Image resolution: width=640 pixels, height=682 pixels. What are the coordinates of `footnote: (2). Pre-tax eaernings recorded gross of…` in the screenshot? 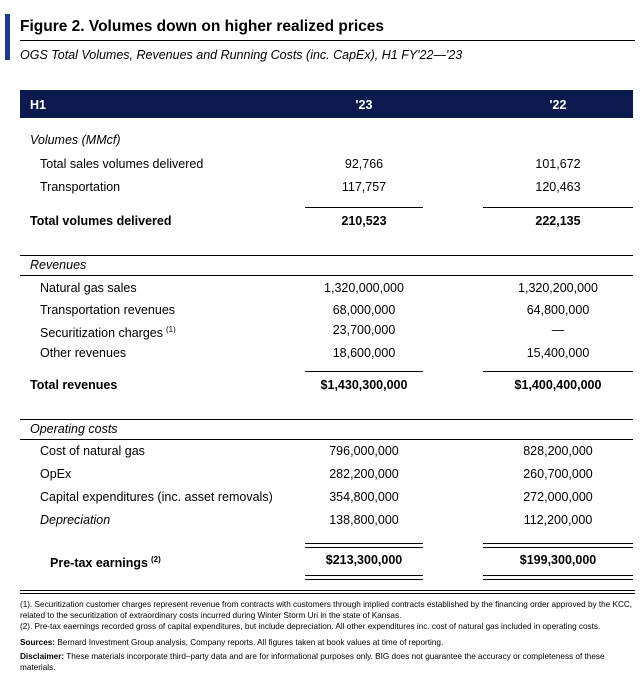 It's located at (310, 626).